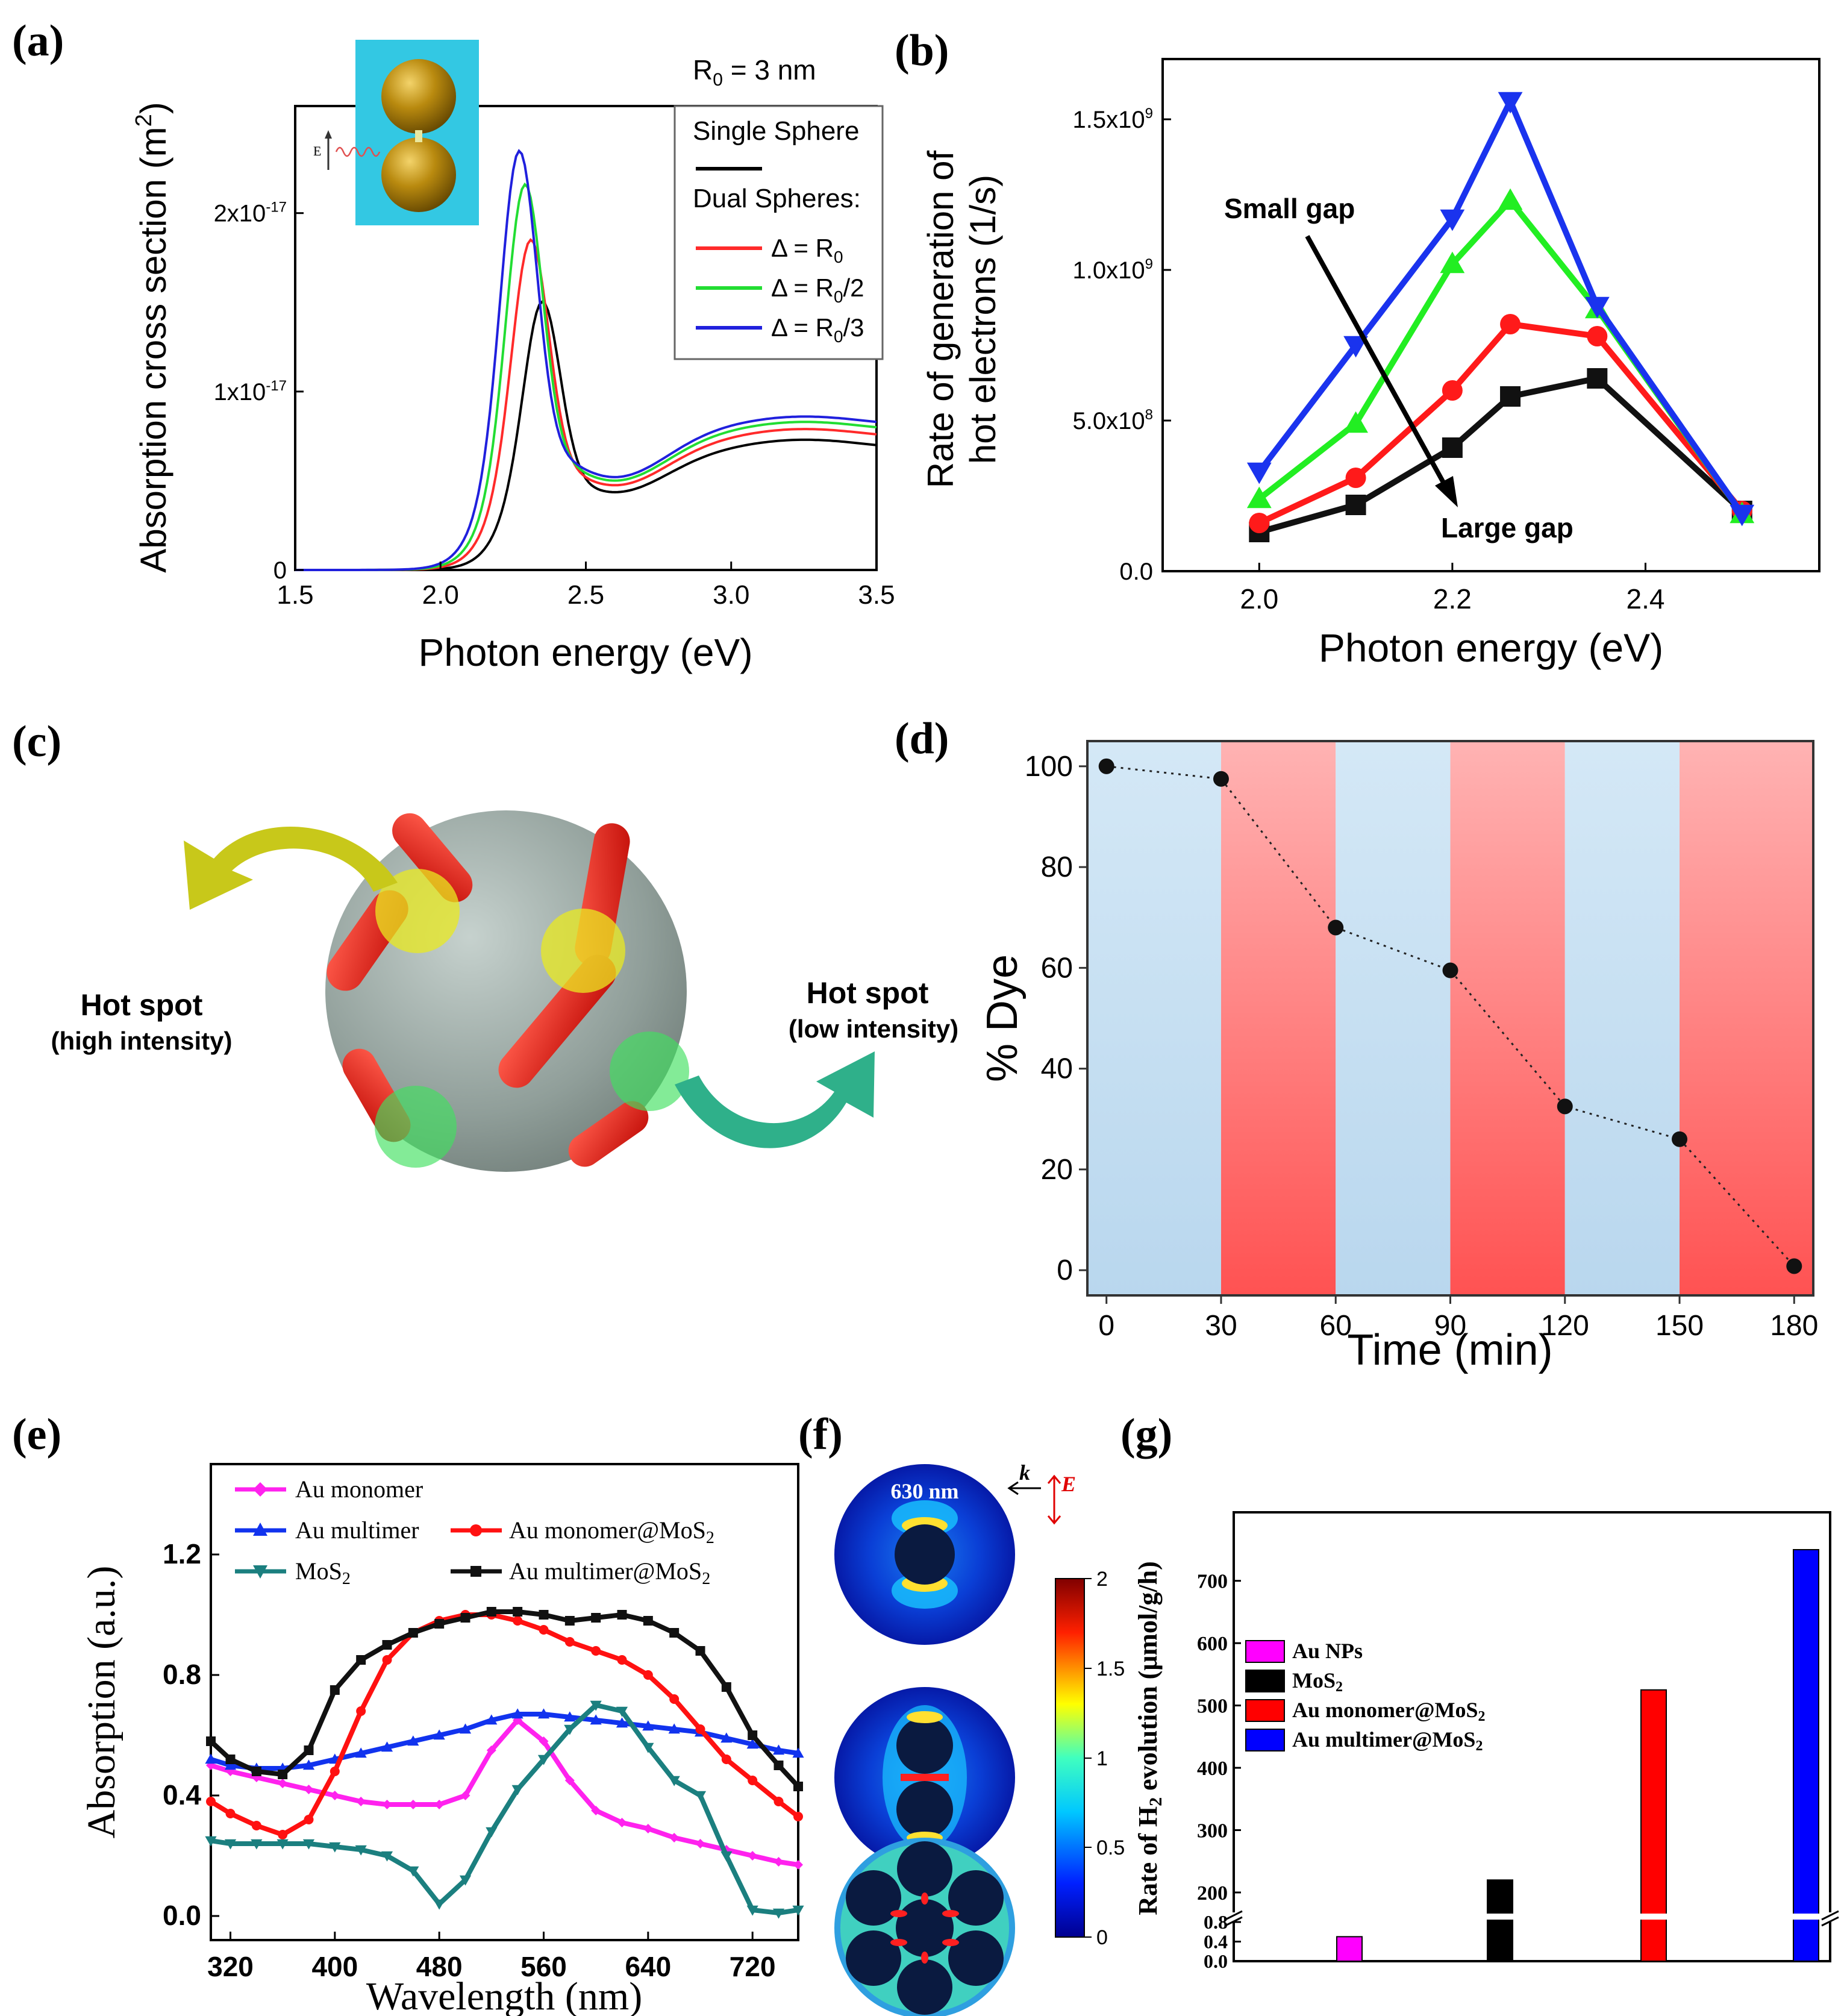 The height and width of the screenshot is (2016, 1847). I want to click on panel-e-ticks: 320 400 480 560 640 720 0.0 0.4 0.8 1.2, so click(469, 1760).